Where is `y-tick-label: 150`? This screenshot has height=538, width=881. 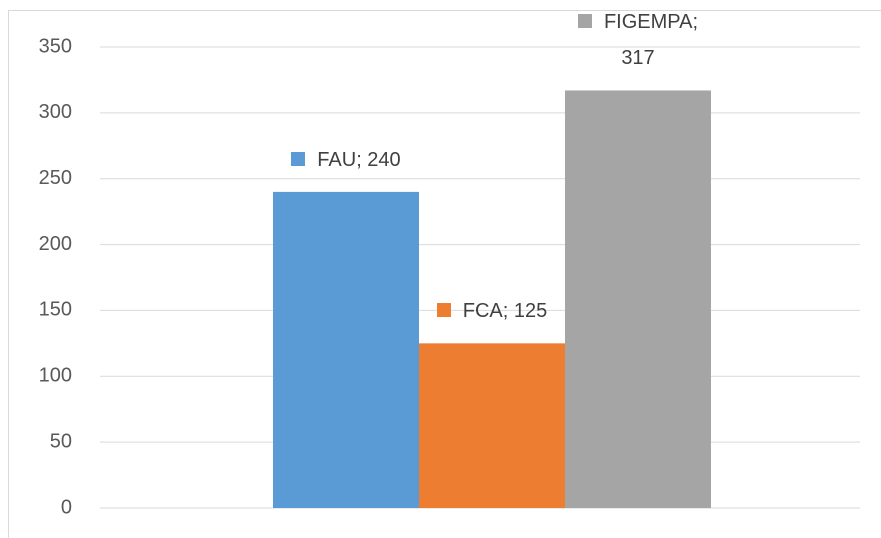
y-tick-label: 150 is located at coordinates (55, 310).